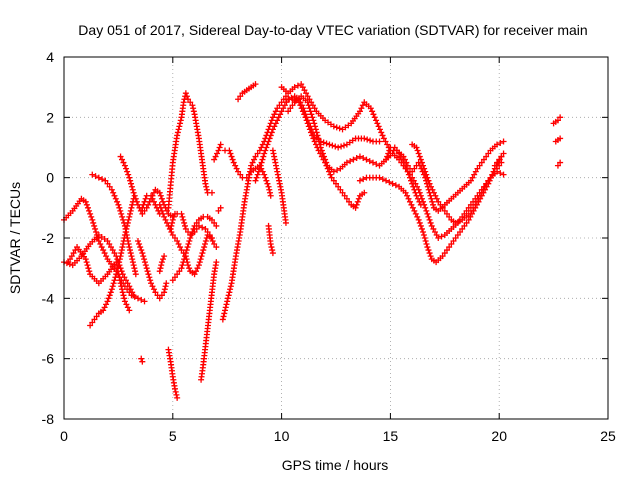  I want to click on y-tick-label: -6, so click(48, 359).